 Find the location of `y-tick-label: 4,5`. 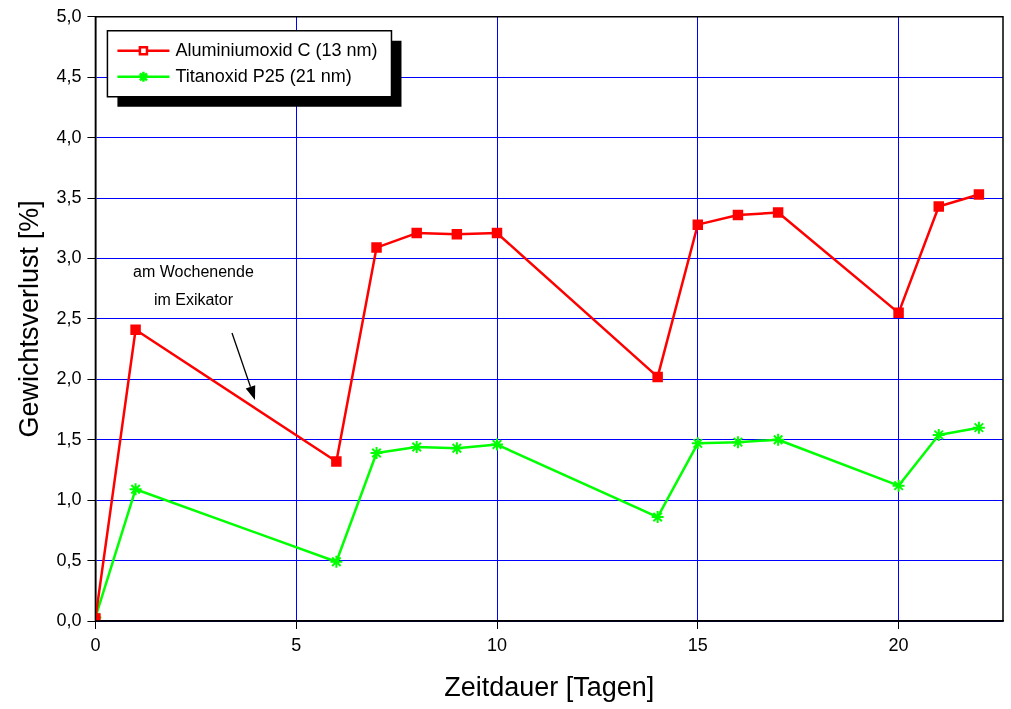

y-tick-label: 4,5 is located at coordinates (69, 76).